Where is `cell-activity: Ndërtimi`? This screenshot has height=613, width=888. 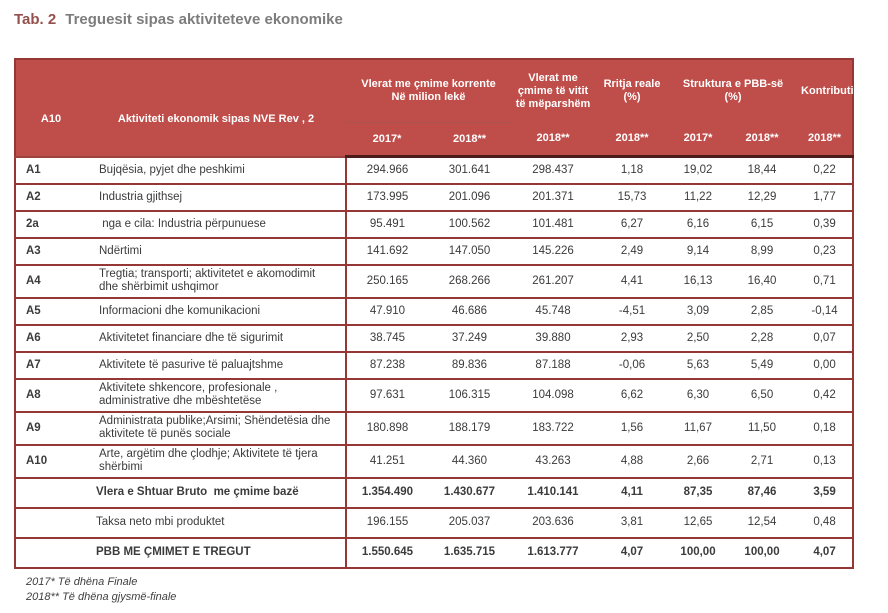 cell-activity: Ndërtimi is located at coordinates (216, 251).